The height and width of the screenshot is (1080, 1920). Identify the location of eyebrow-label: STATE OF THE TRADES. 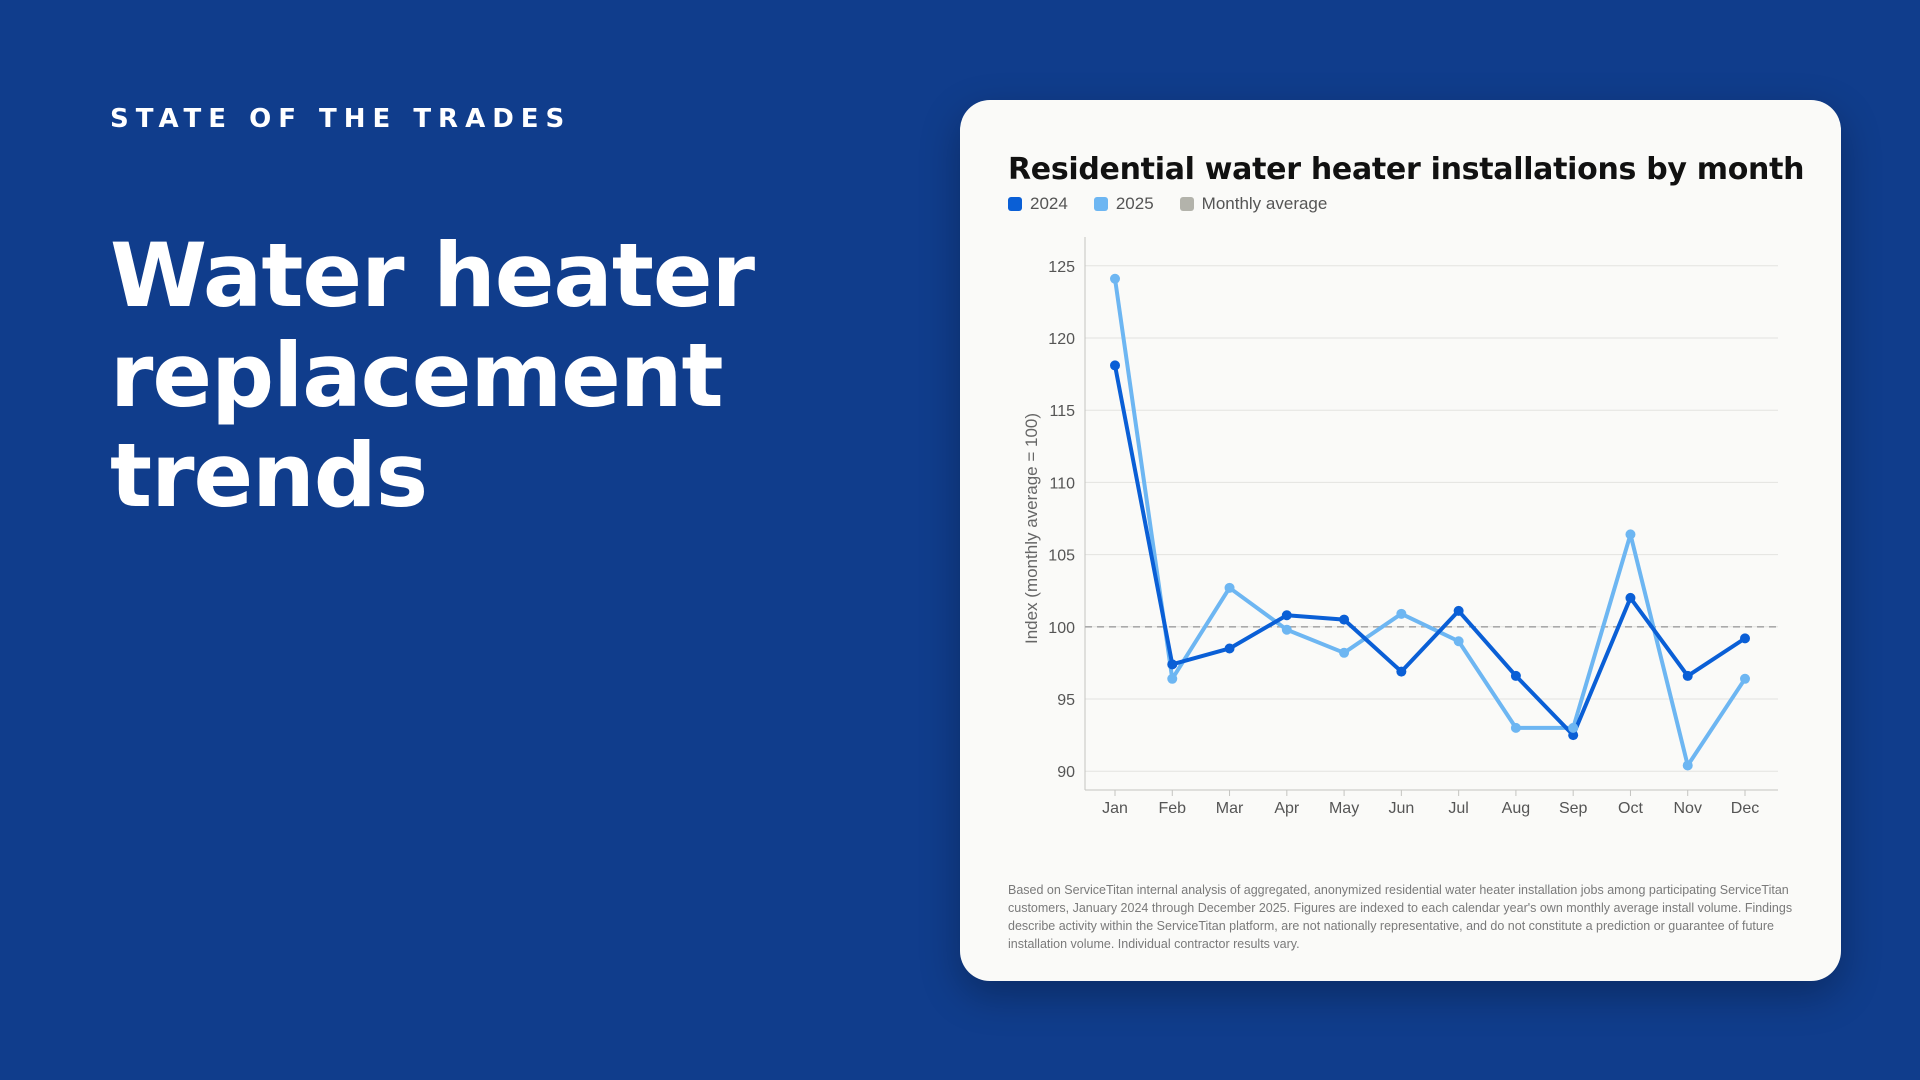
(341, 119).